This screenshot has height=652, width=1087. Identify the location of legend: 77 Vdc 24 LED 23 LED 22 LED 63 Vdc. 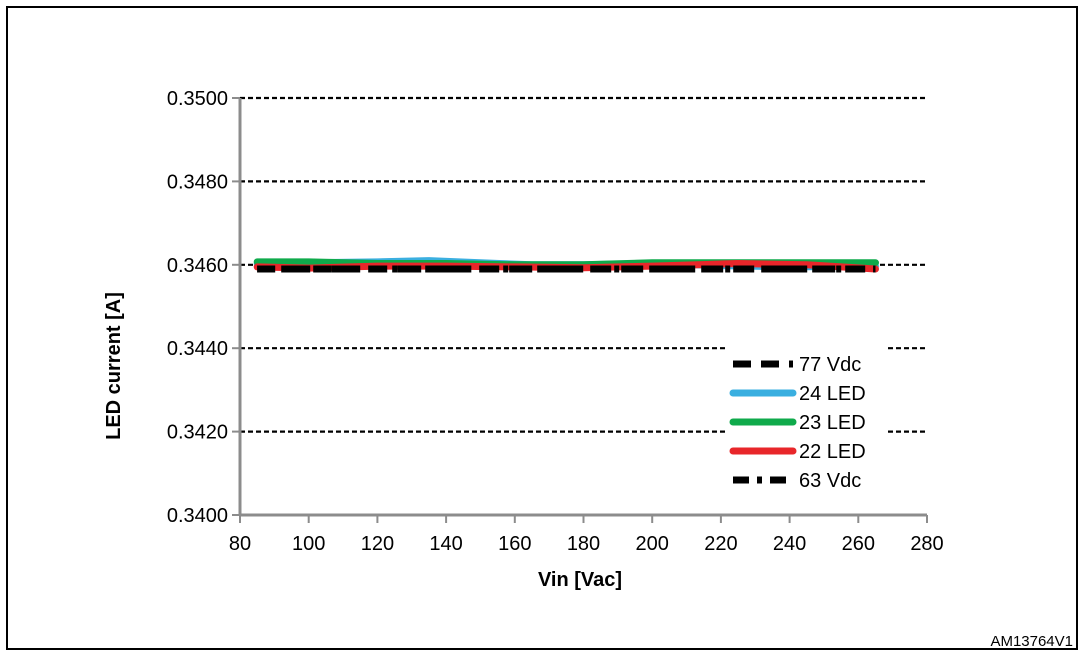
(808, 430).